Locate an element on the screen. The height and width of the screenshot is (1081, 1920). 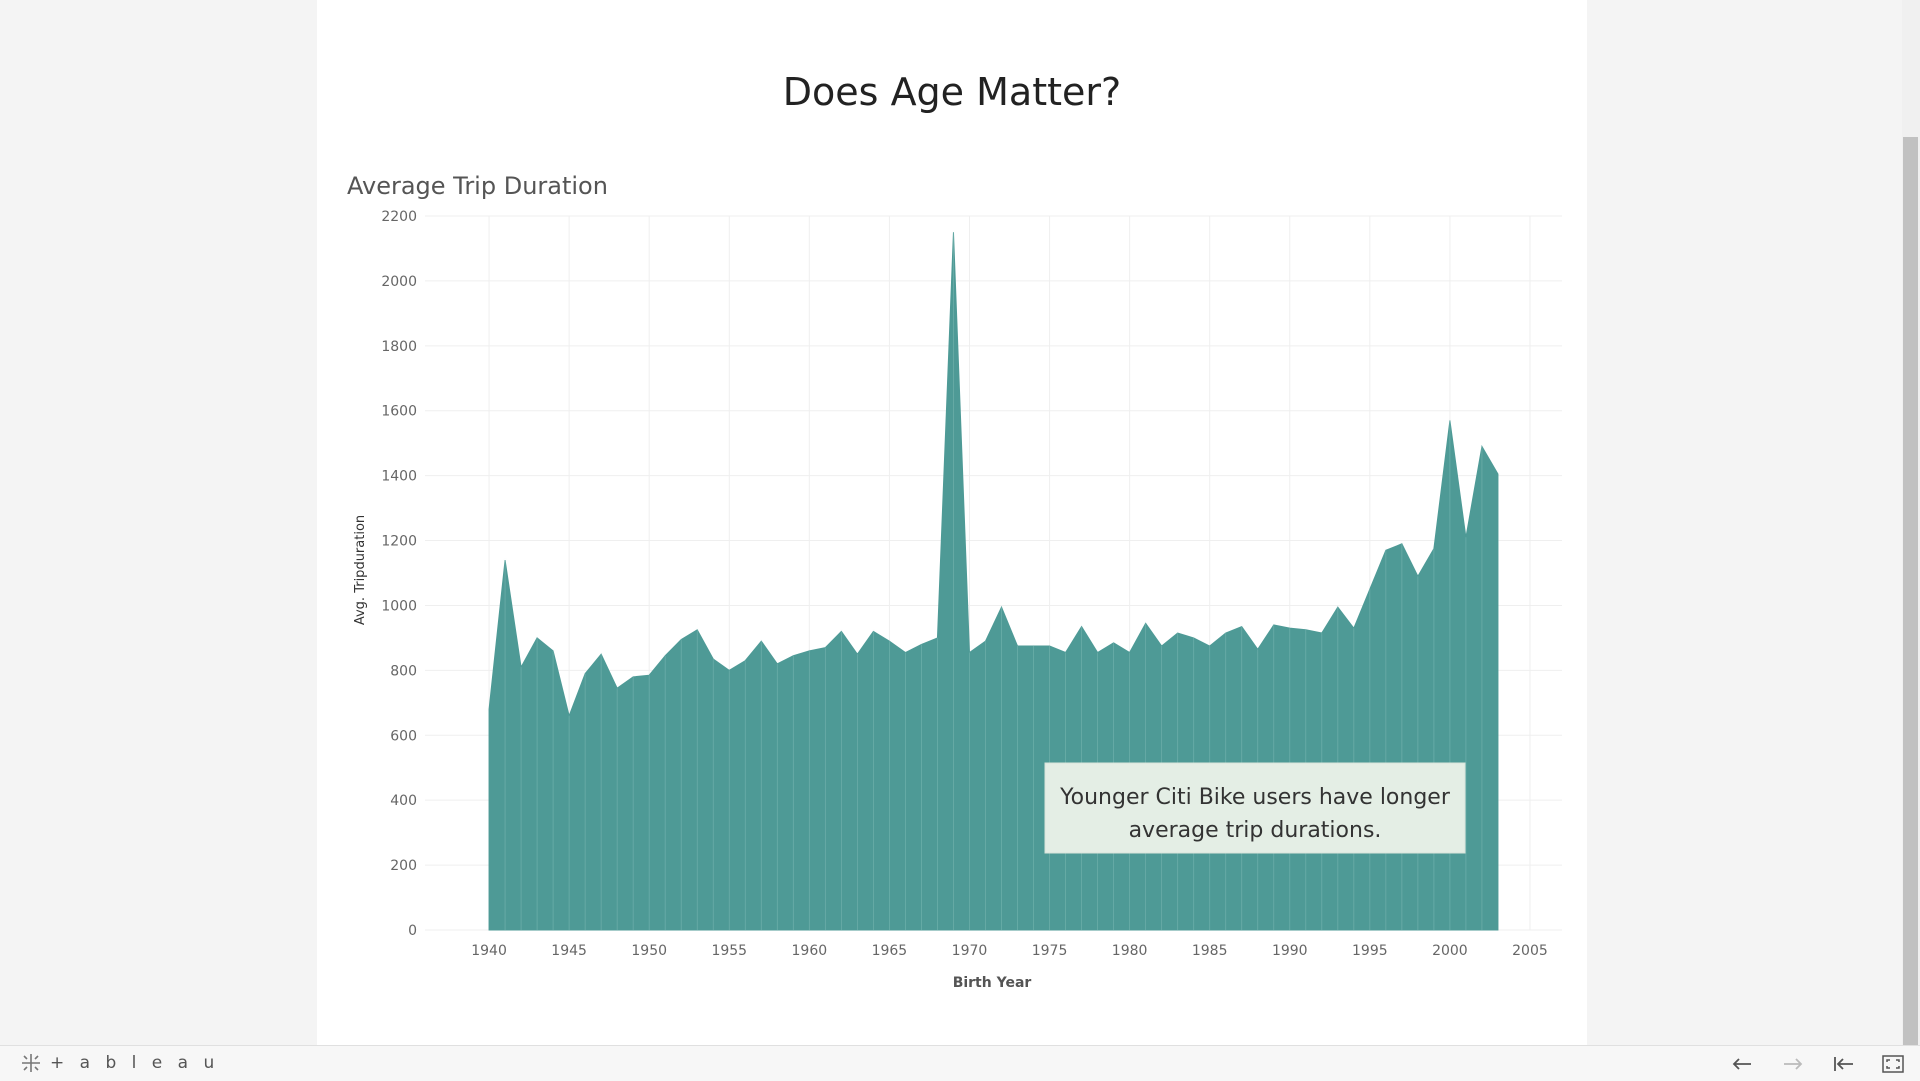
tableau-logo: + a b l e a u is located at coordinates (119, 1063).